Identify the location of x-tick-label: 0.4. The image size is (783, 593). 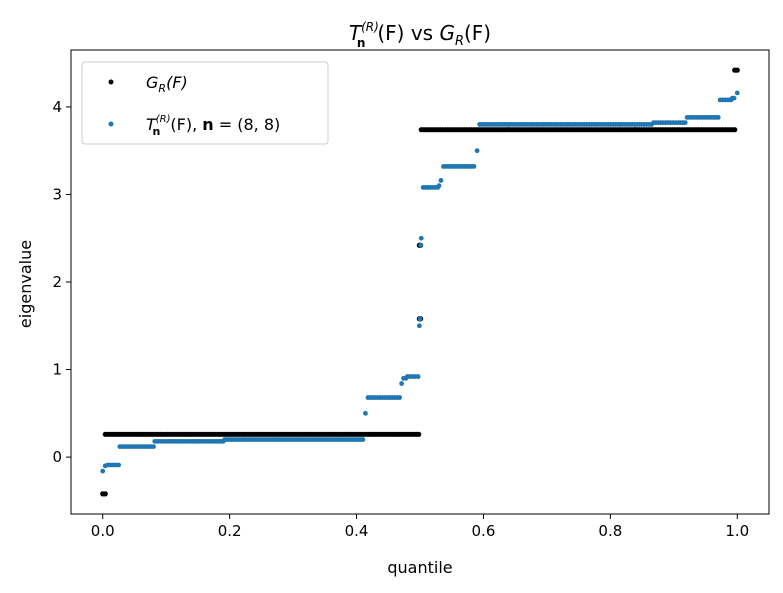
(357, 531).